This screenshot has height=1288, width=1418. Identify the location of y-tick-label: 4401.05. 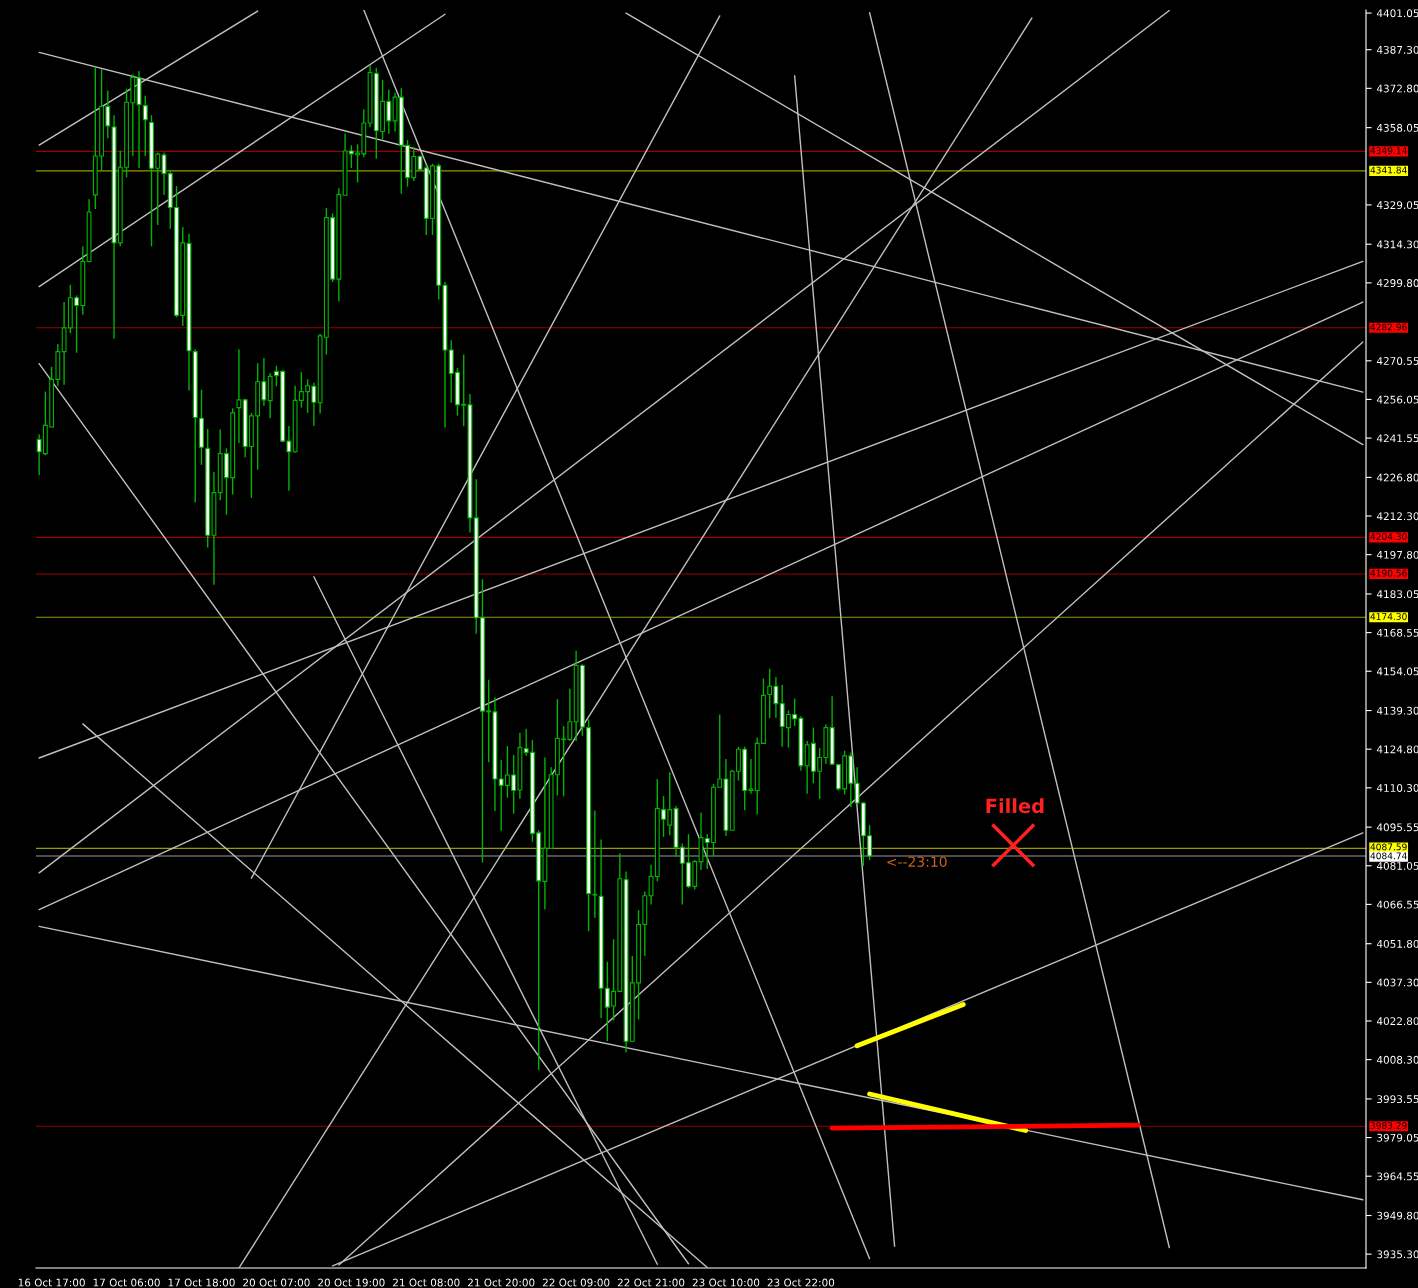
(1397, 13).